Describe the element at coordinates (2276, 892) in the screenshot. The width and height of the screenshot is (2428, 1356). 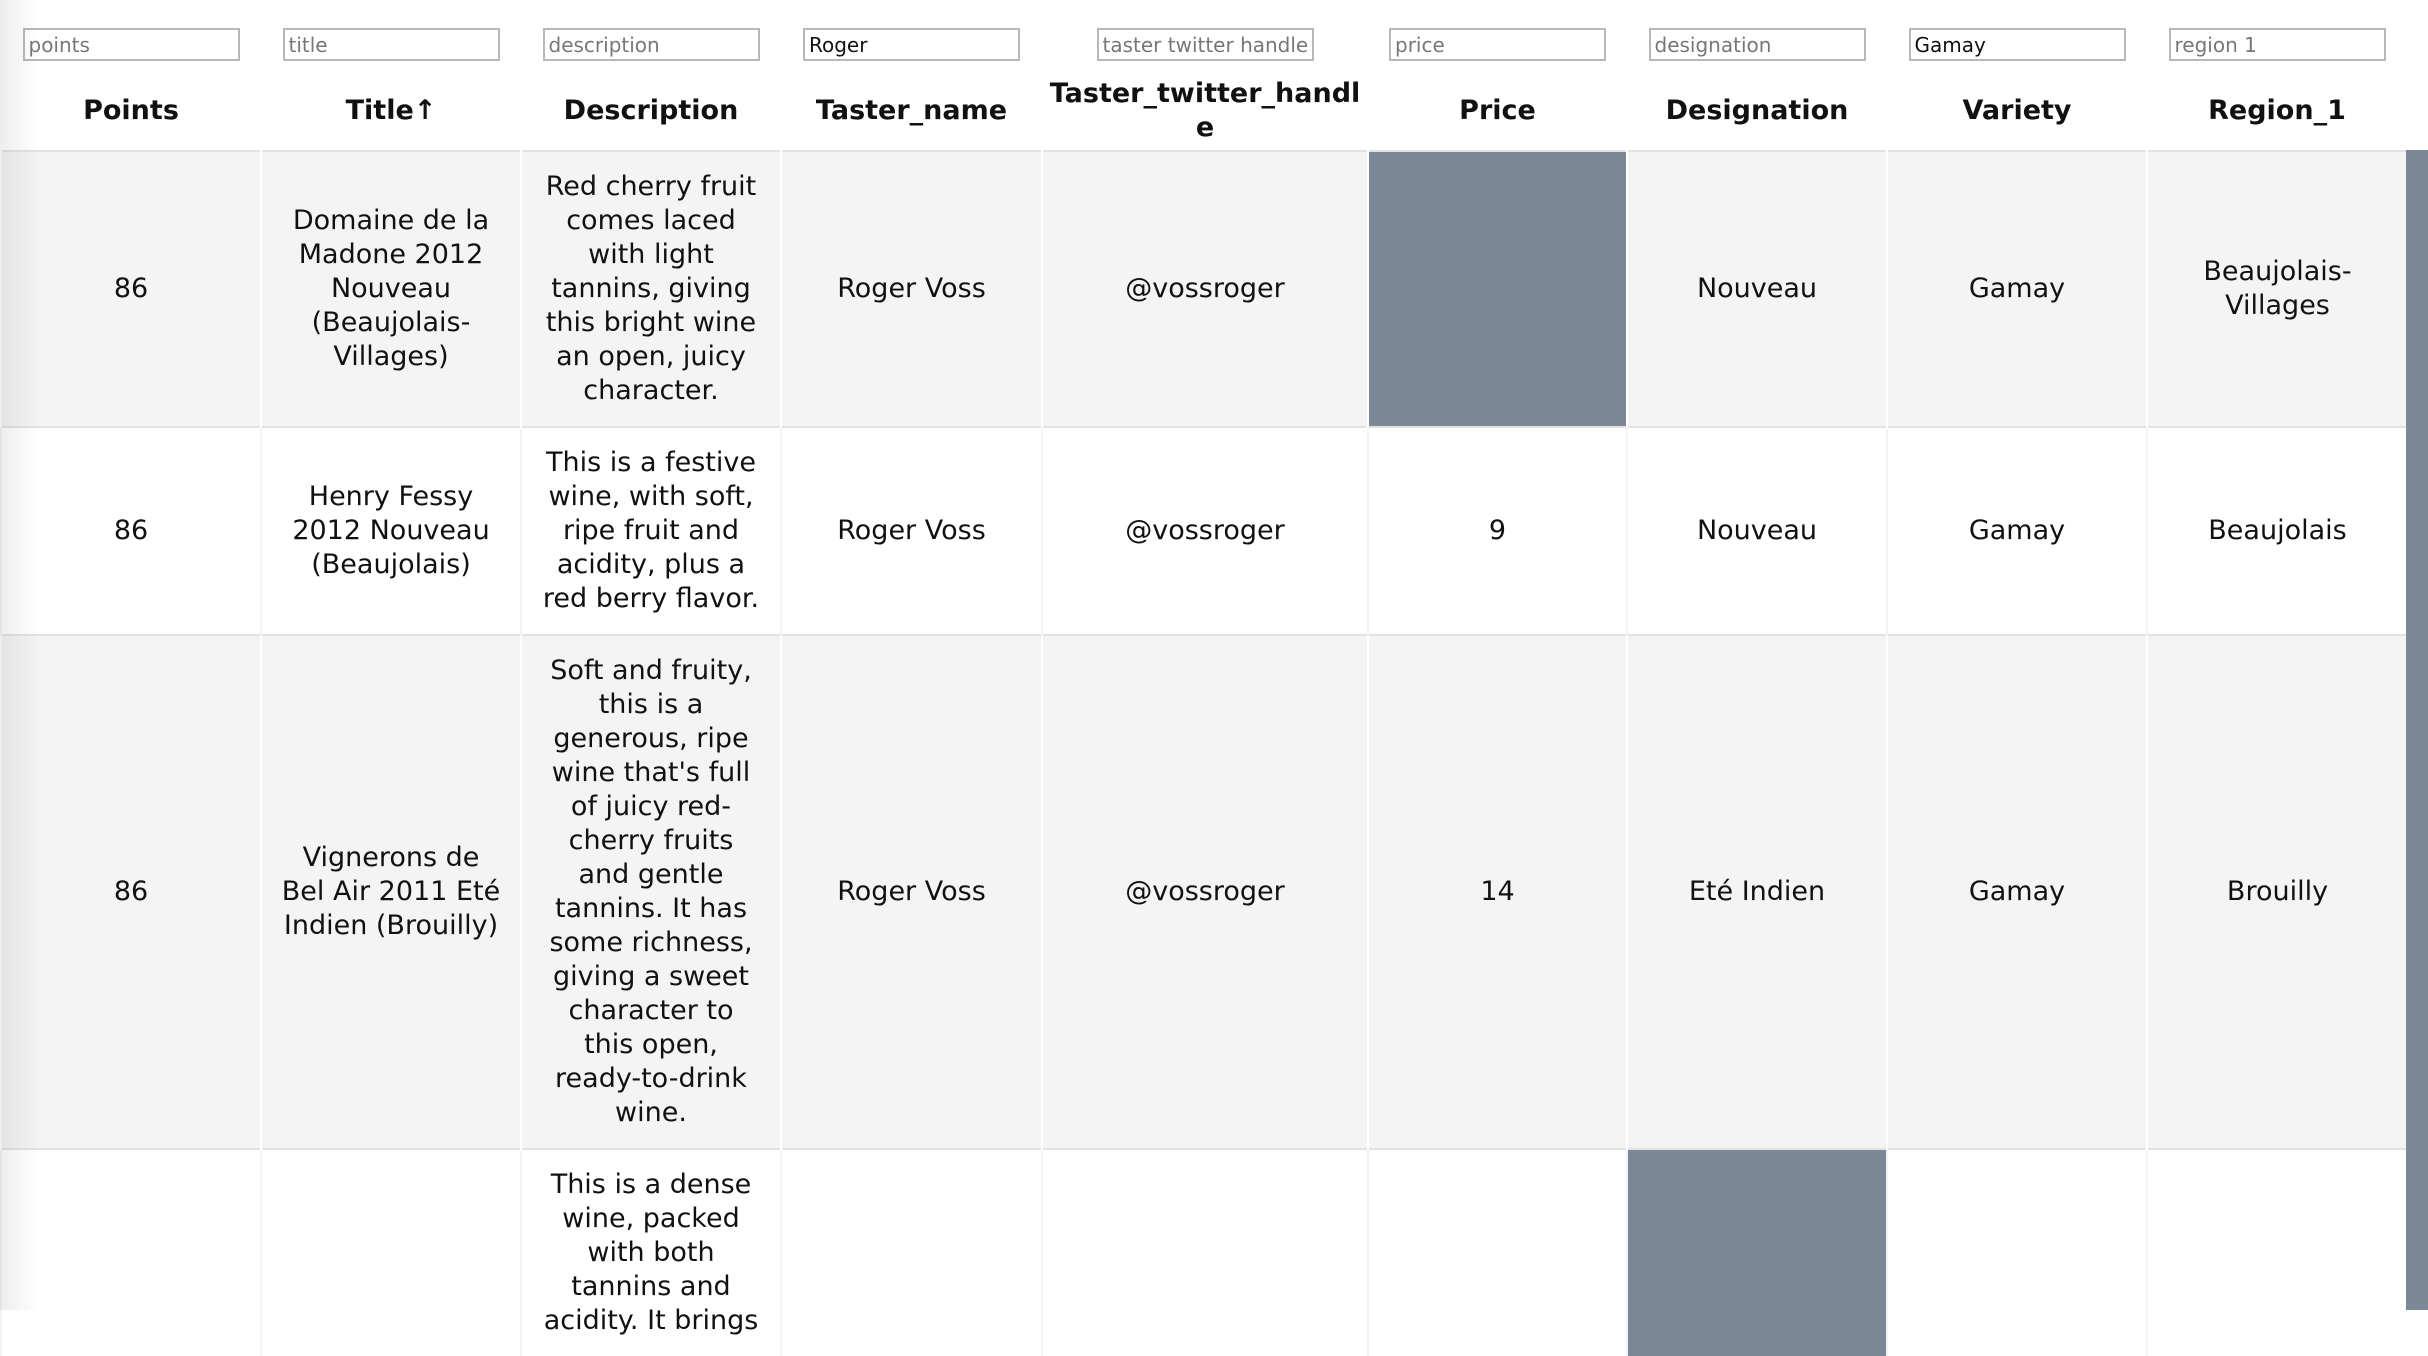
I see `cell: Brouilly` at that location.